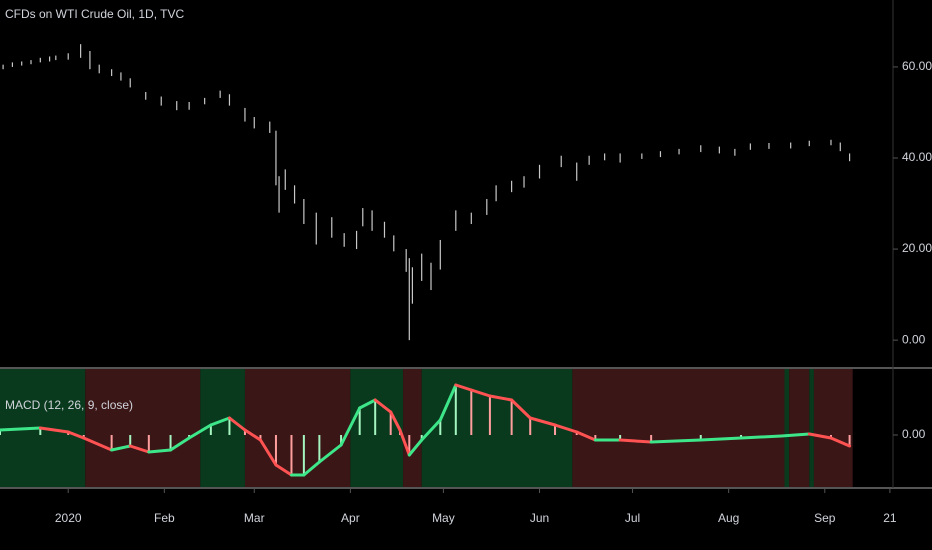  Describe the element at coordinates (917, 157) in the screenshot. I see `y-tick-label: 40.00` at that location.